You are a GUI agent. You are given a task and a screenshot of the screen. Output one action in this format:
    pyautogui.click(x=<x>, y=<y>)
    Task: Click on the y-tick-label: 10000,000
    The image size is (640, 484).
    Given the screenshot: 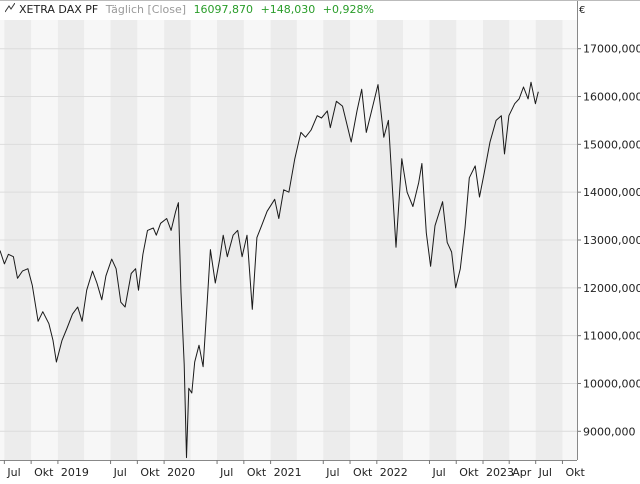 What is the action you would take?
    pyautogui.click(x=611, y=383)
    